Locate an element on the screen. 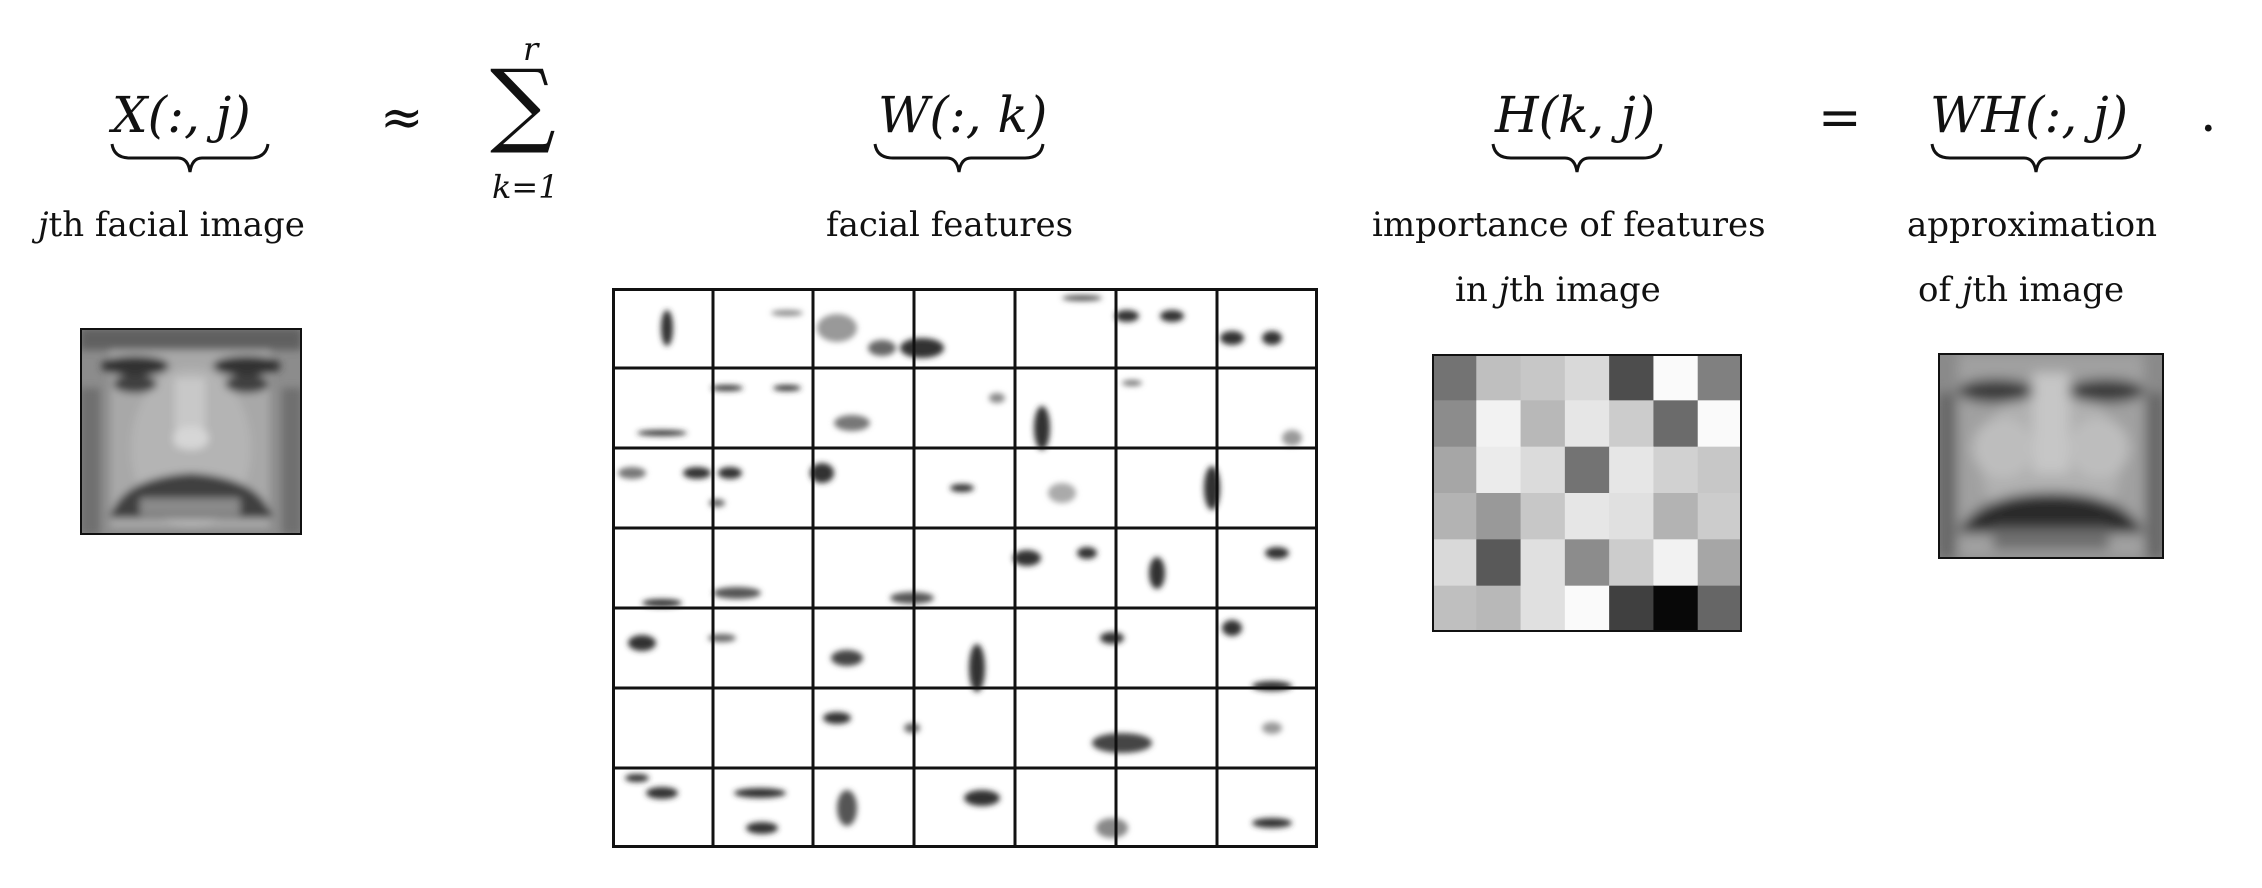 The width and height of the screenshot is (2262, 888). sum-lower-limit: k=1 is located at coordinates (525, 187).